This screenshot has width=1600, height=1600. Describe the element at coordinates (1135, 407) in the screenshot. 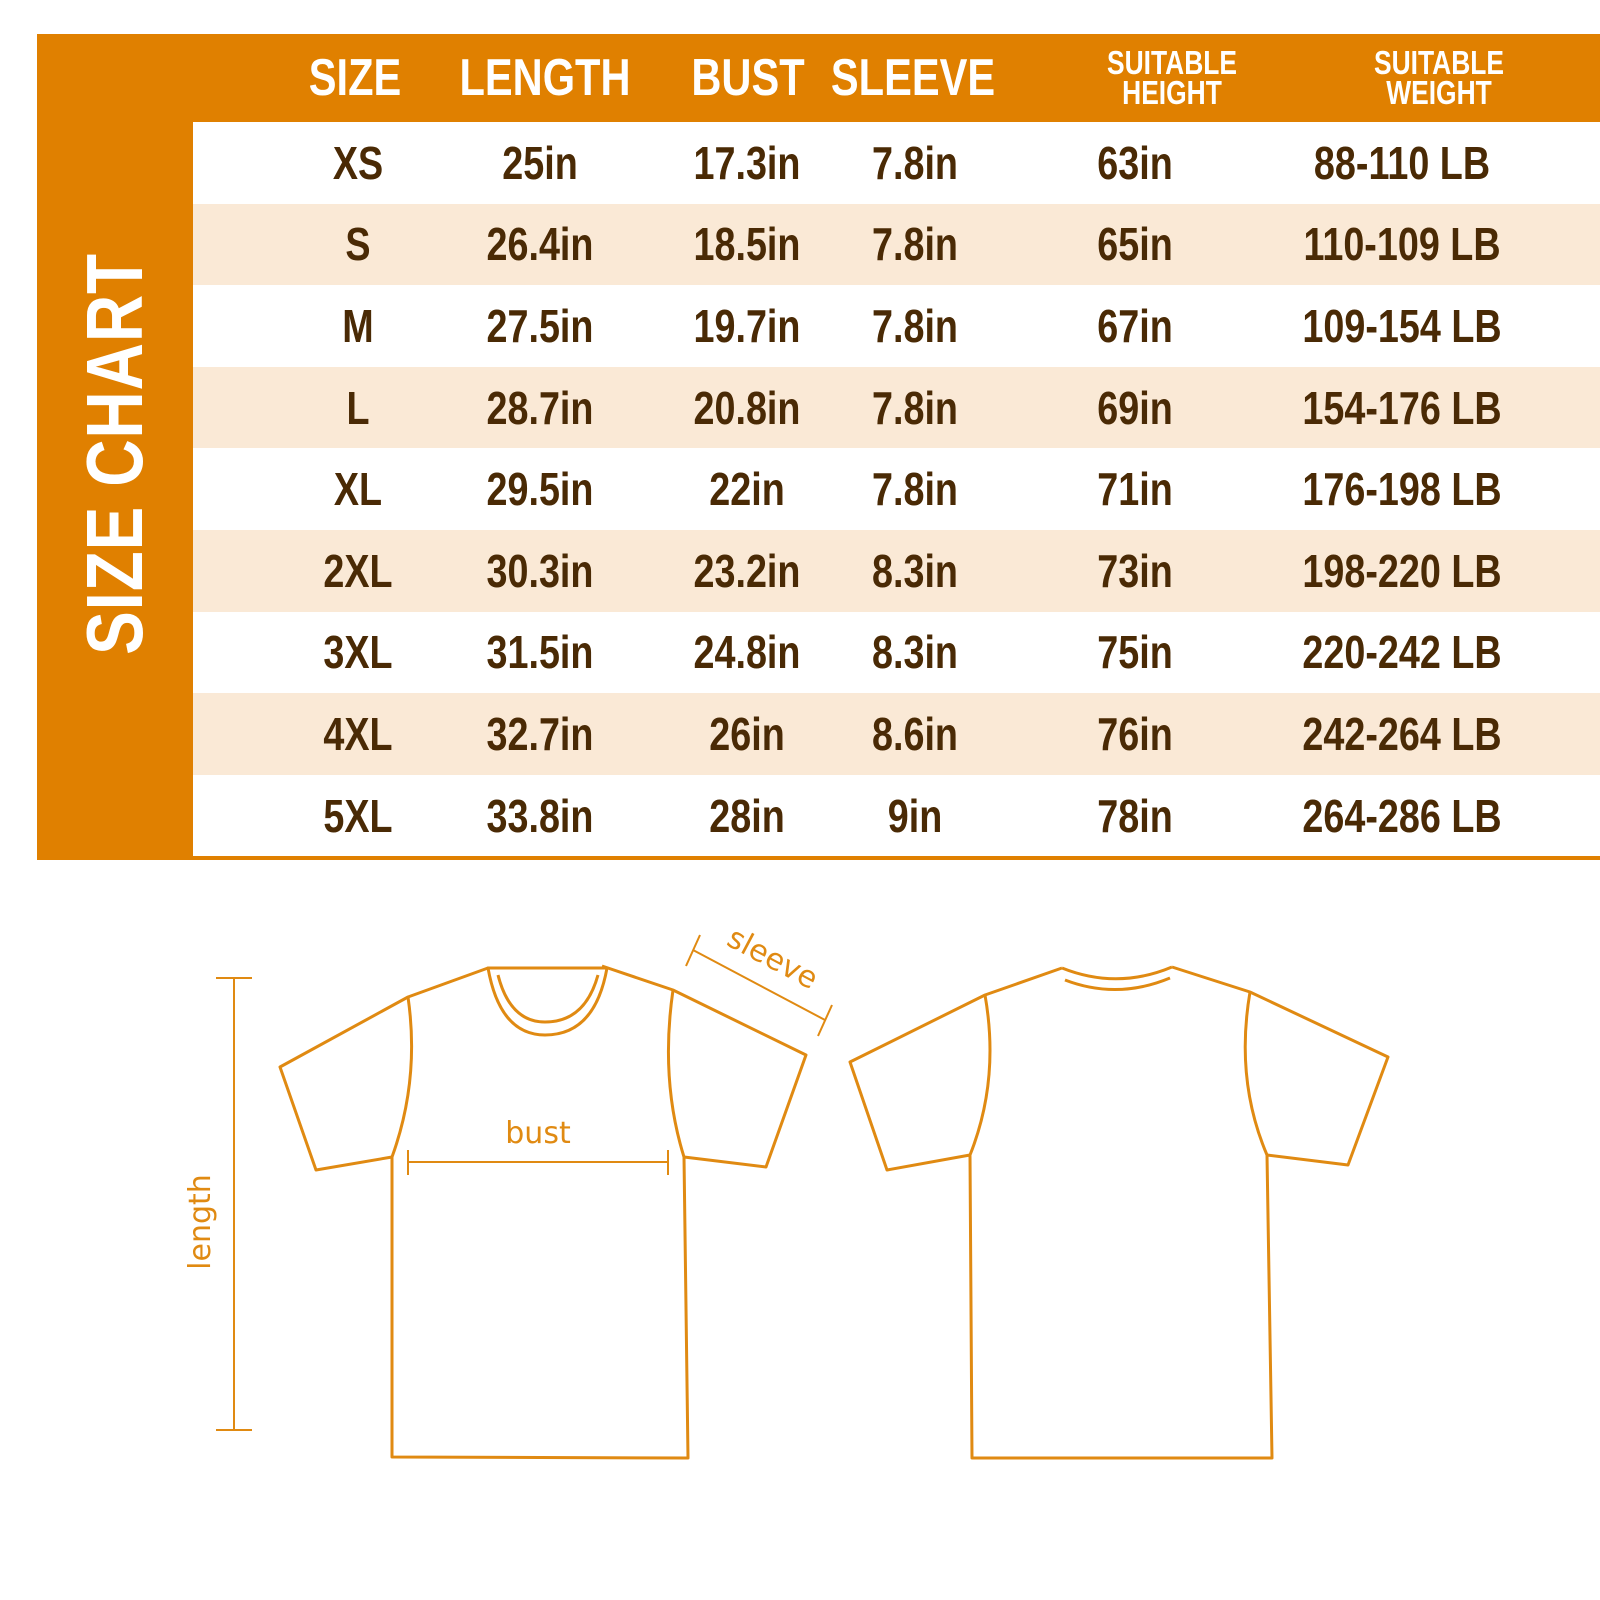

I see `cell-height: 69in` at that location.